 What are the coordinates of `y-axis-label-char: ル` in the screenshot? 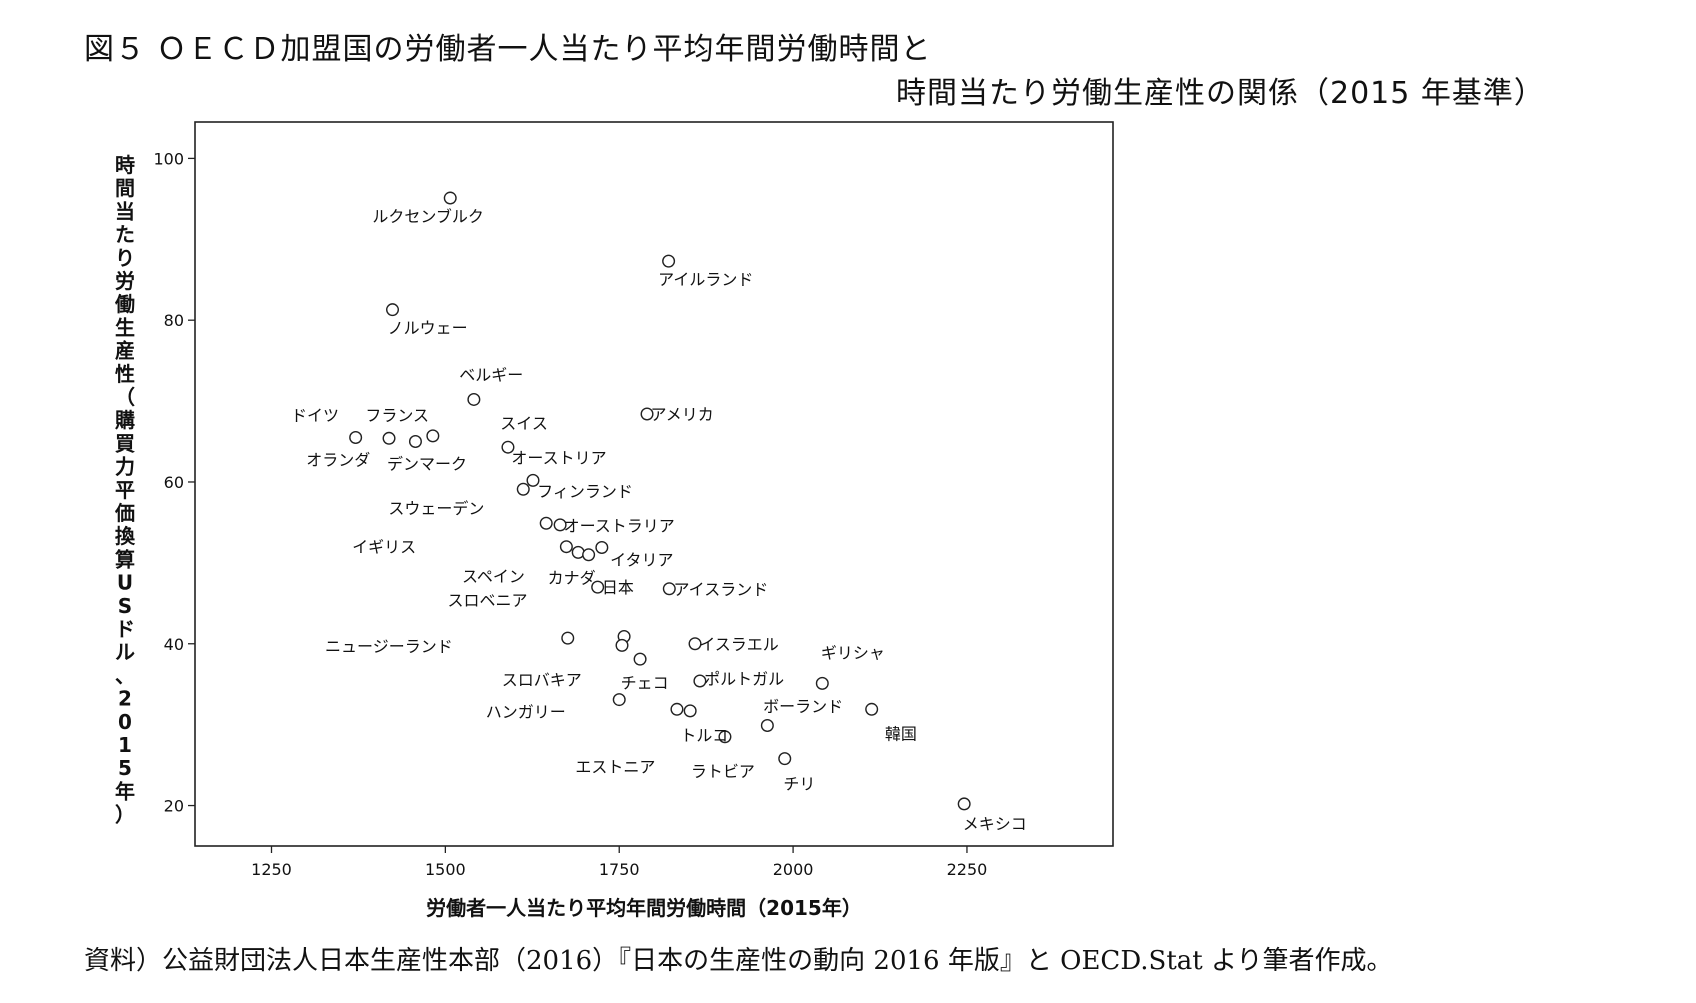 It's located at (125, 652).